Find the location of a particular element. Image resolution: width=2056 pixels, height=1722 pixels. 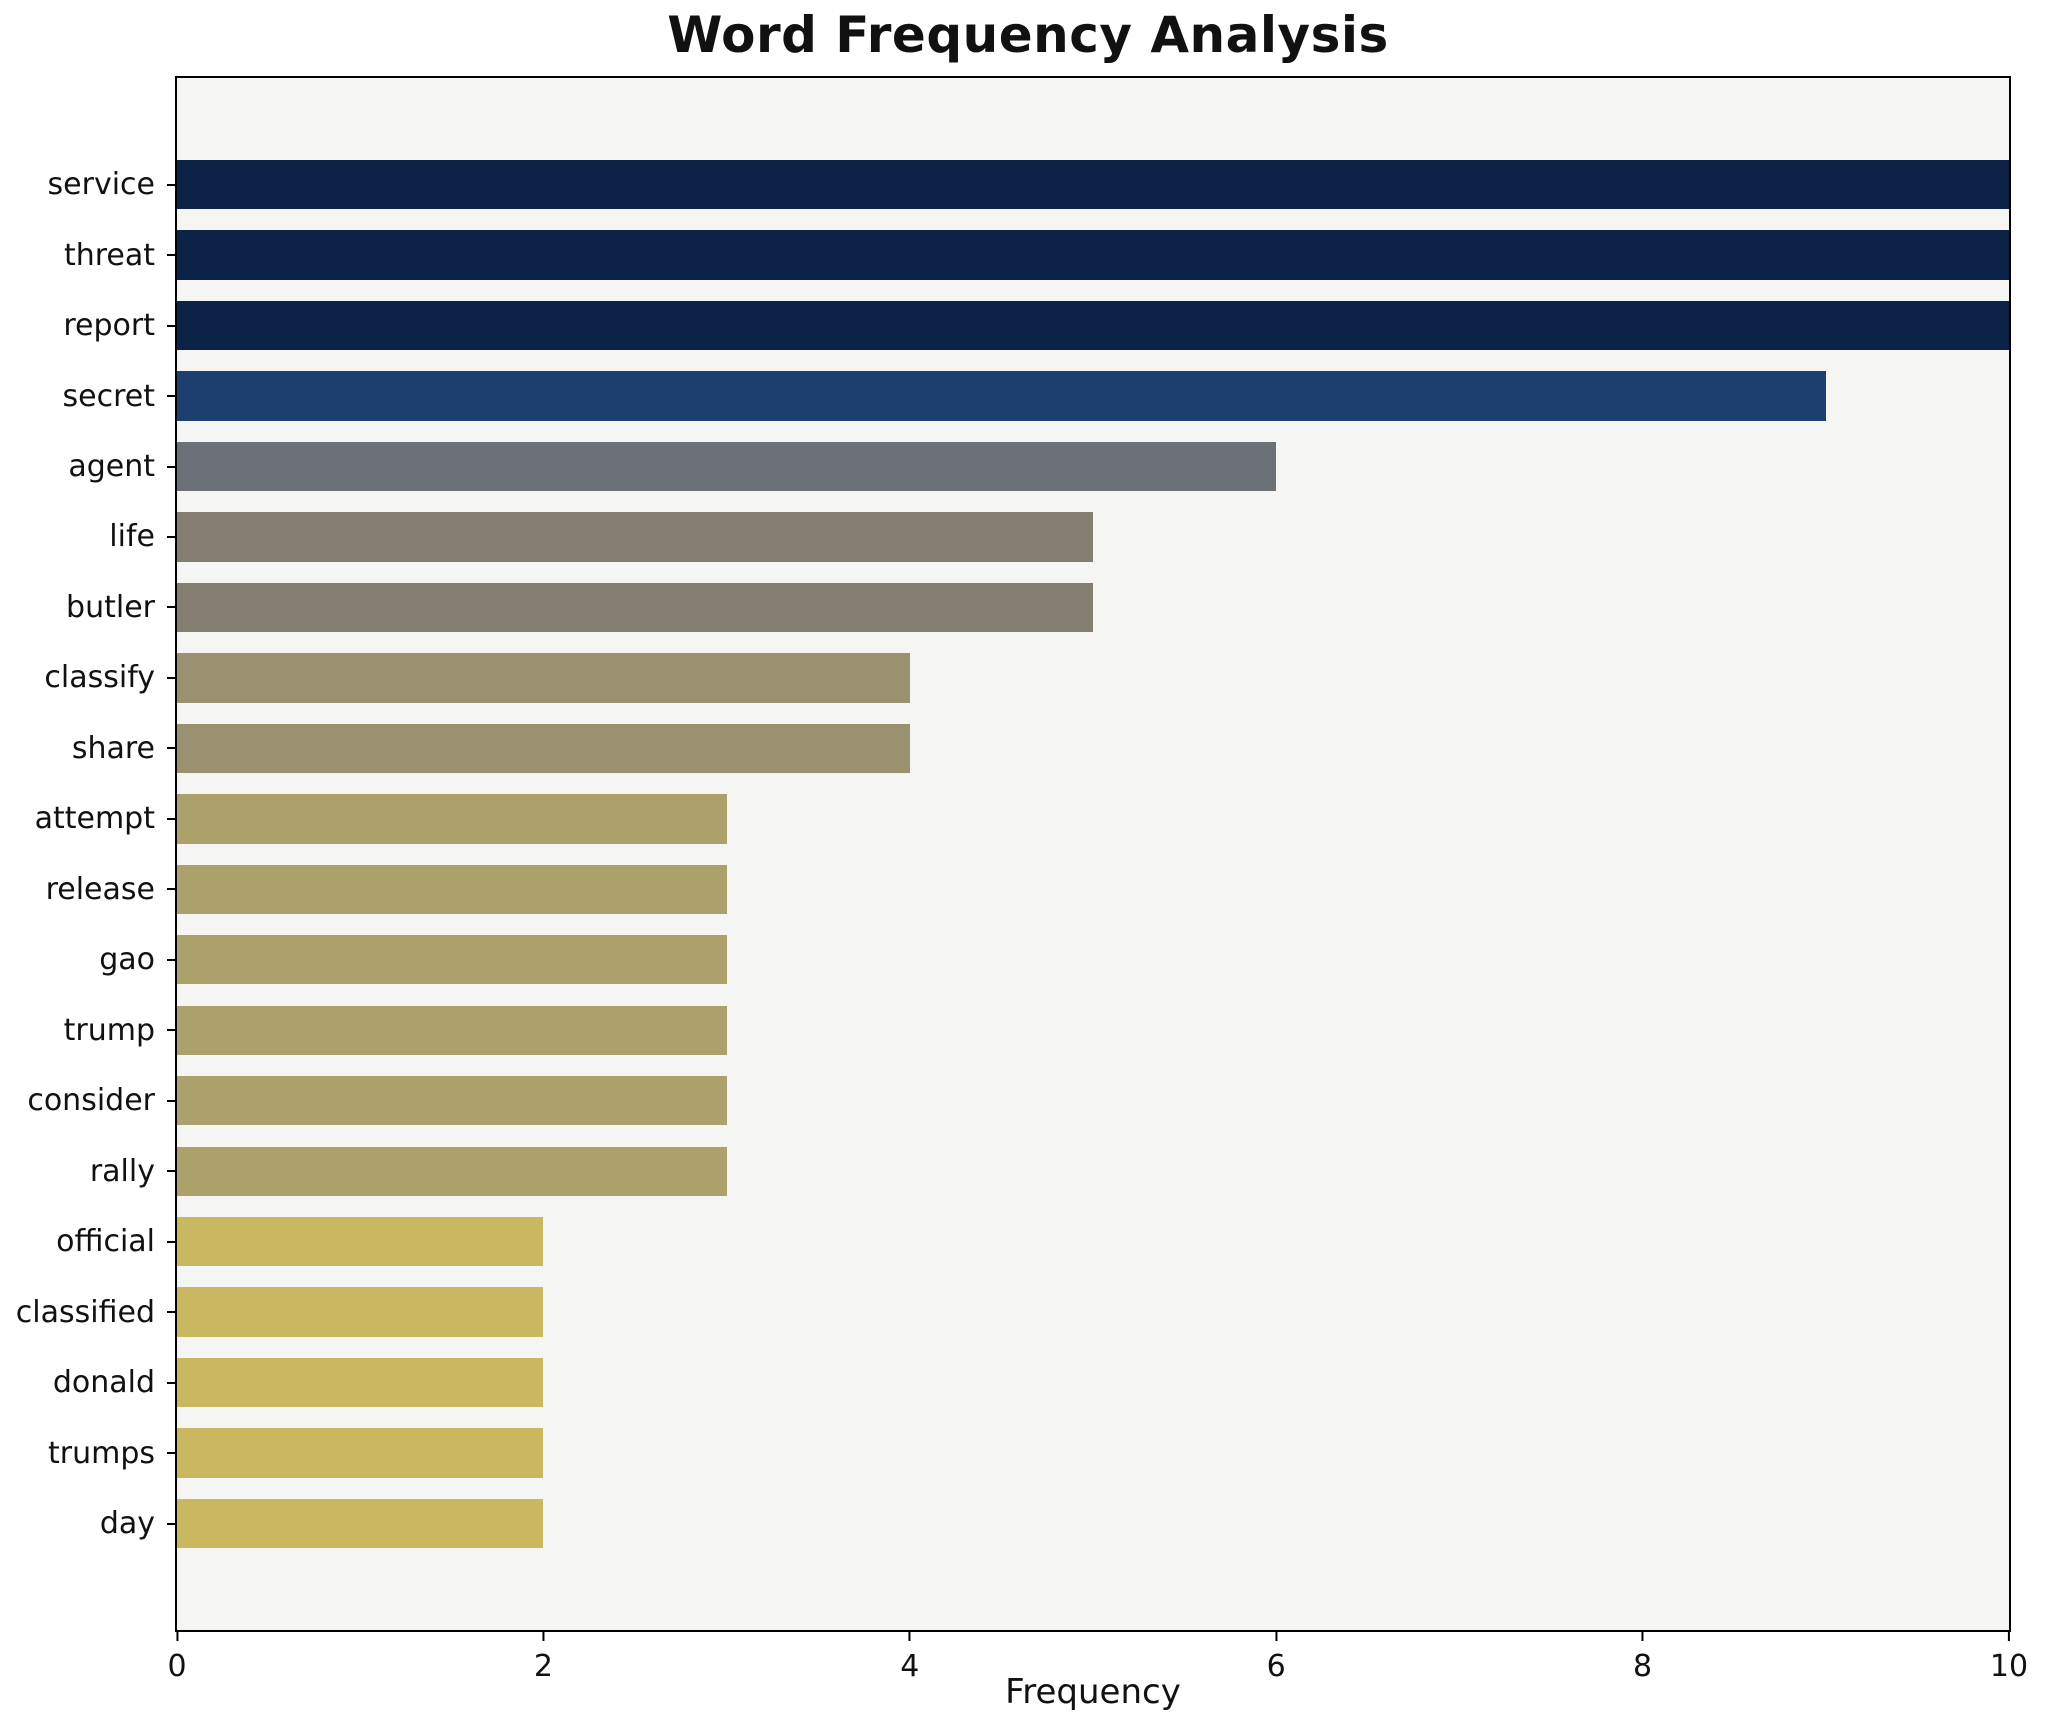

x-tick: 6 is located at coordinates (1276, 1657).